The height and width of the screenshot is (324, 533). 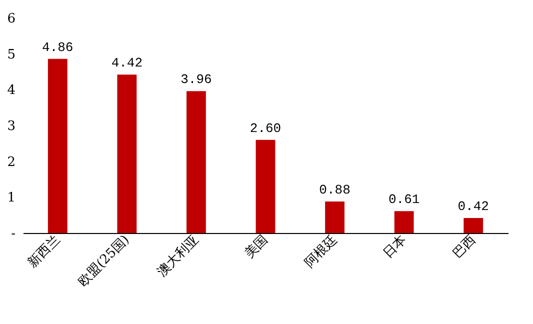 What do you see at coordinates (334, 190) in the screenshot?
I see `data-label: 0.88` at bounding box center [334, 190].